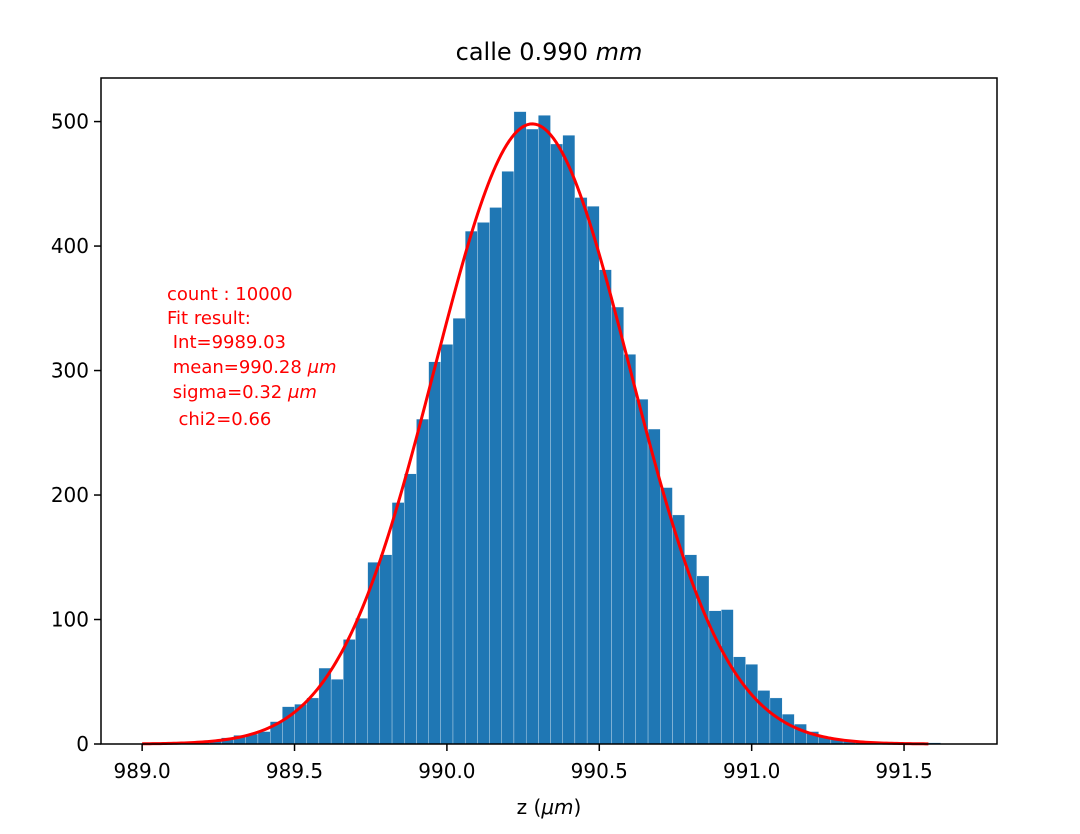 The image size is (1080, 834). What do you see at coordinates (70, 122) in the screenshot?
I see `y-tick-label: 500` at bounding box center [70, 122].